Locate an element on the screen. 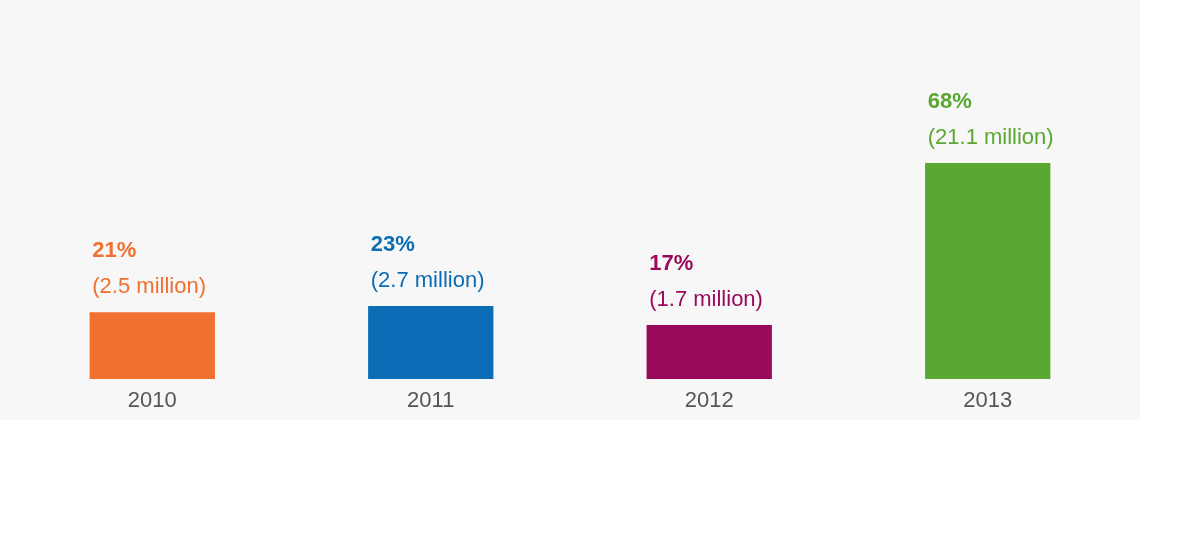 This screenshot has height=539, width=1203. annotation: (1.7 million) is located at coordinates (706, 298).